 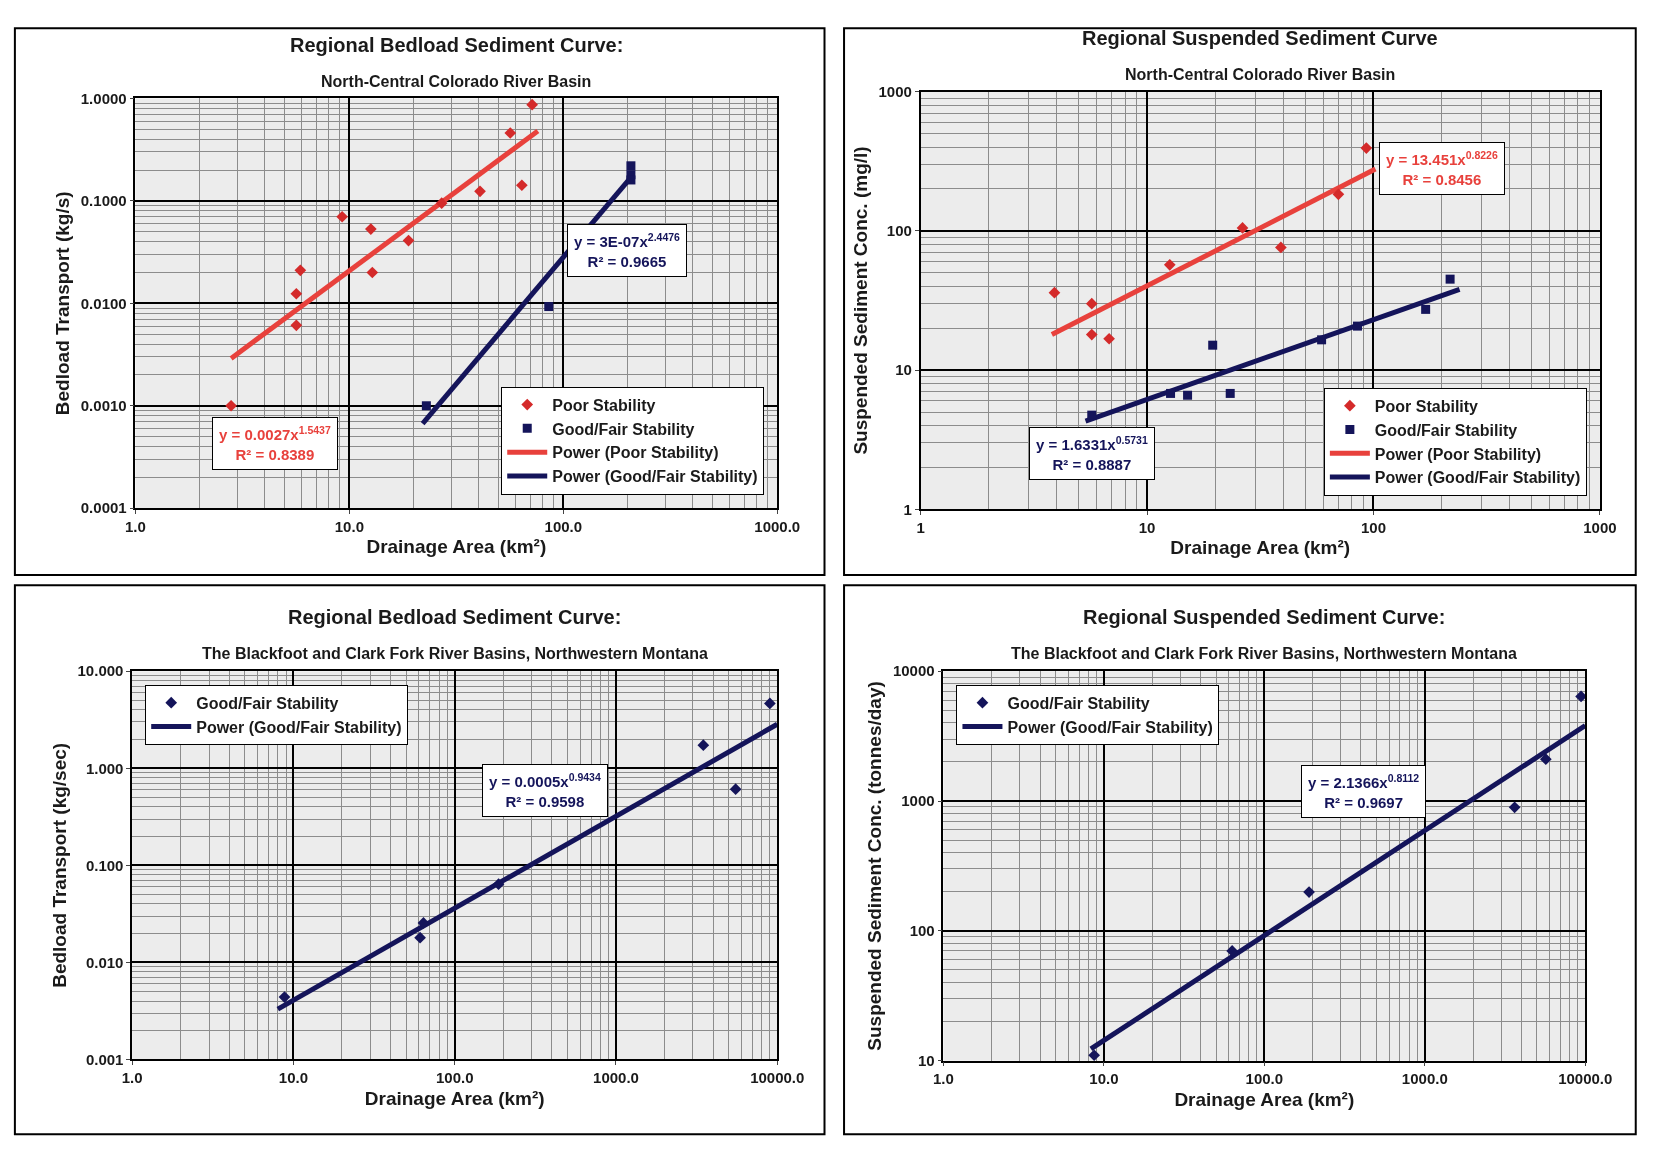 What do you see at coordinates (1373, 528) in the screenshot?
I see `x-tick-label: 100` at bounding box center [1373, 528].